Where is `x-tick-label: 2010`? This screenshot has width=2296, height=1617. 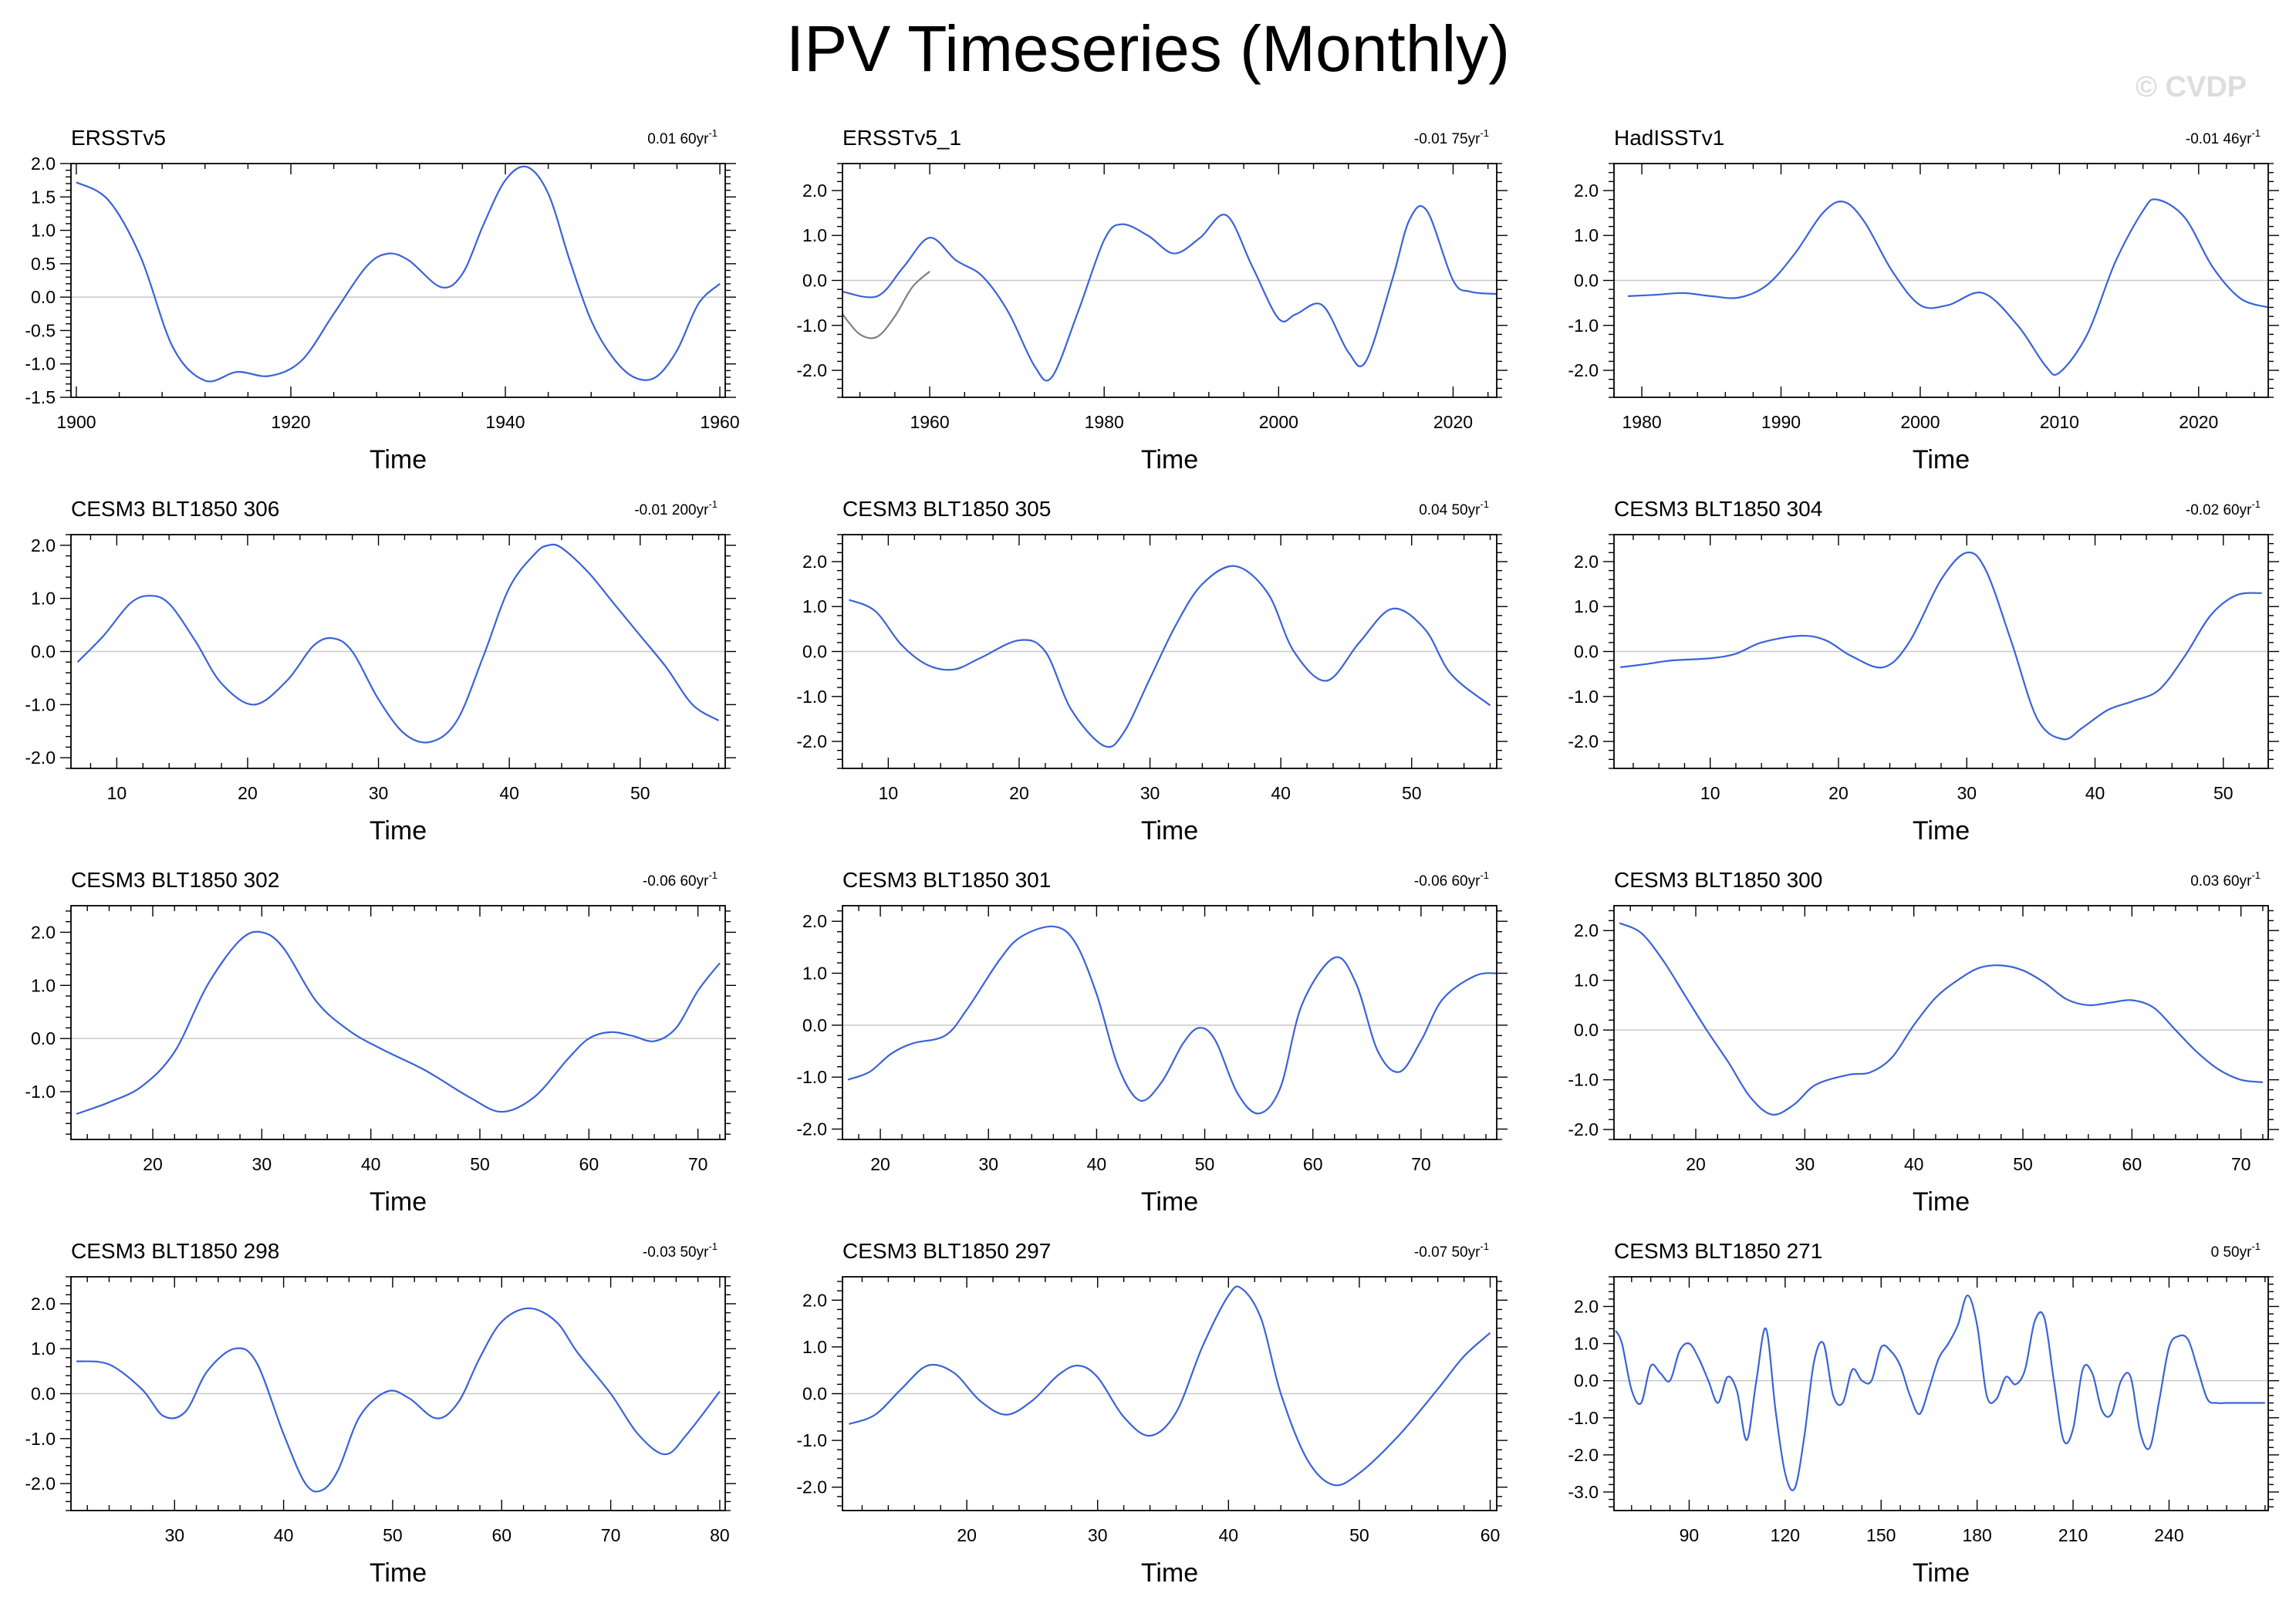
x-tick-label: 2010 is located at coordinates (2059, 422).